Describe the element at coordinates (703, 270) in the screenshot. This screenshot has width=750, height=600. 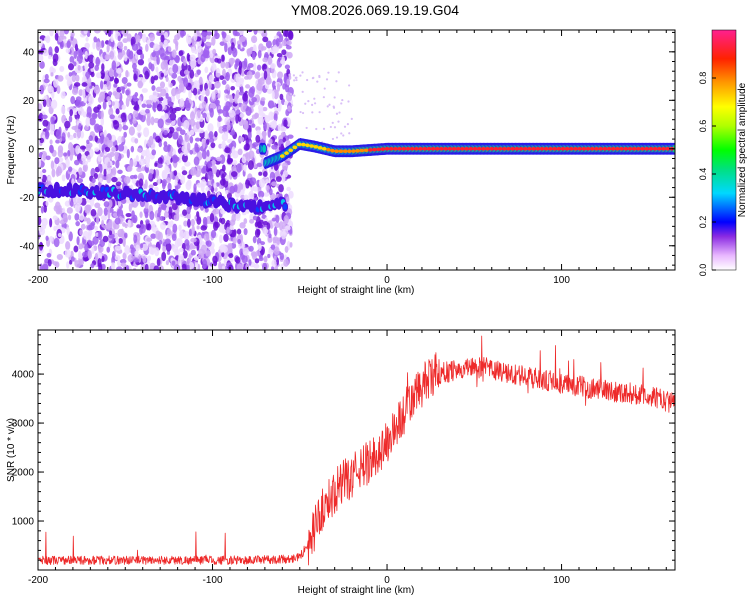
I see `colorbar-tick-label: 0.0` at that location.